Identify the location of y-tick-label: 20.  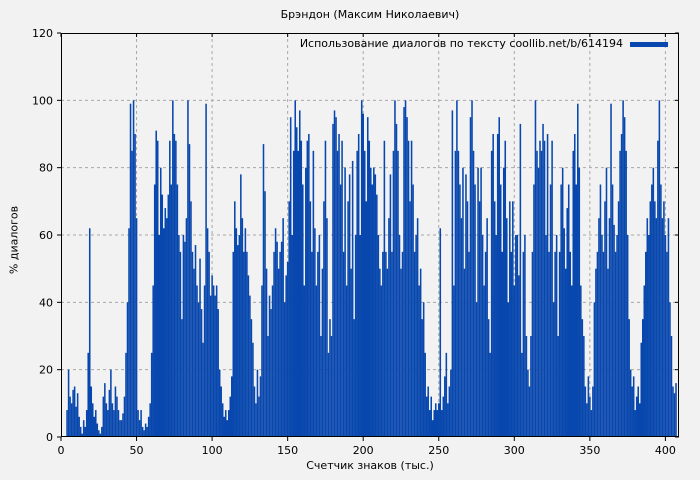
(46, 370).